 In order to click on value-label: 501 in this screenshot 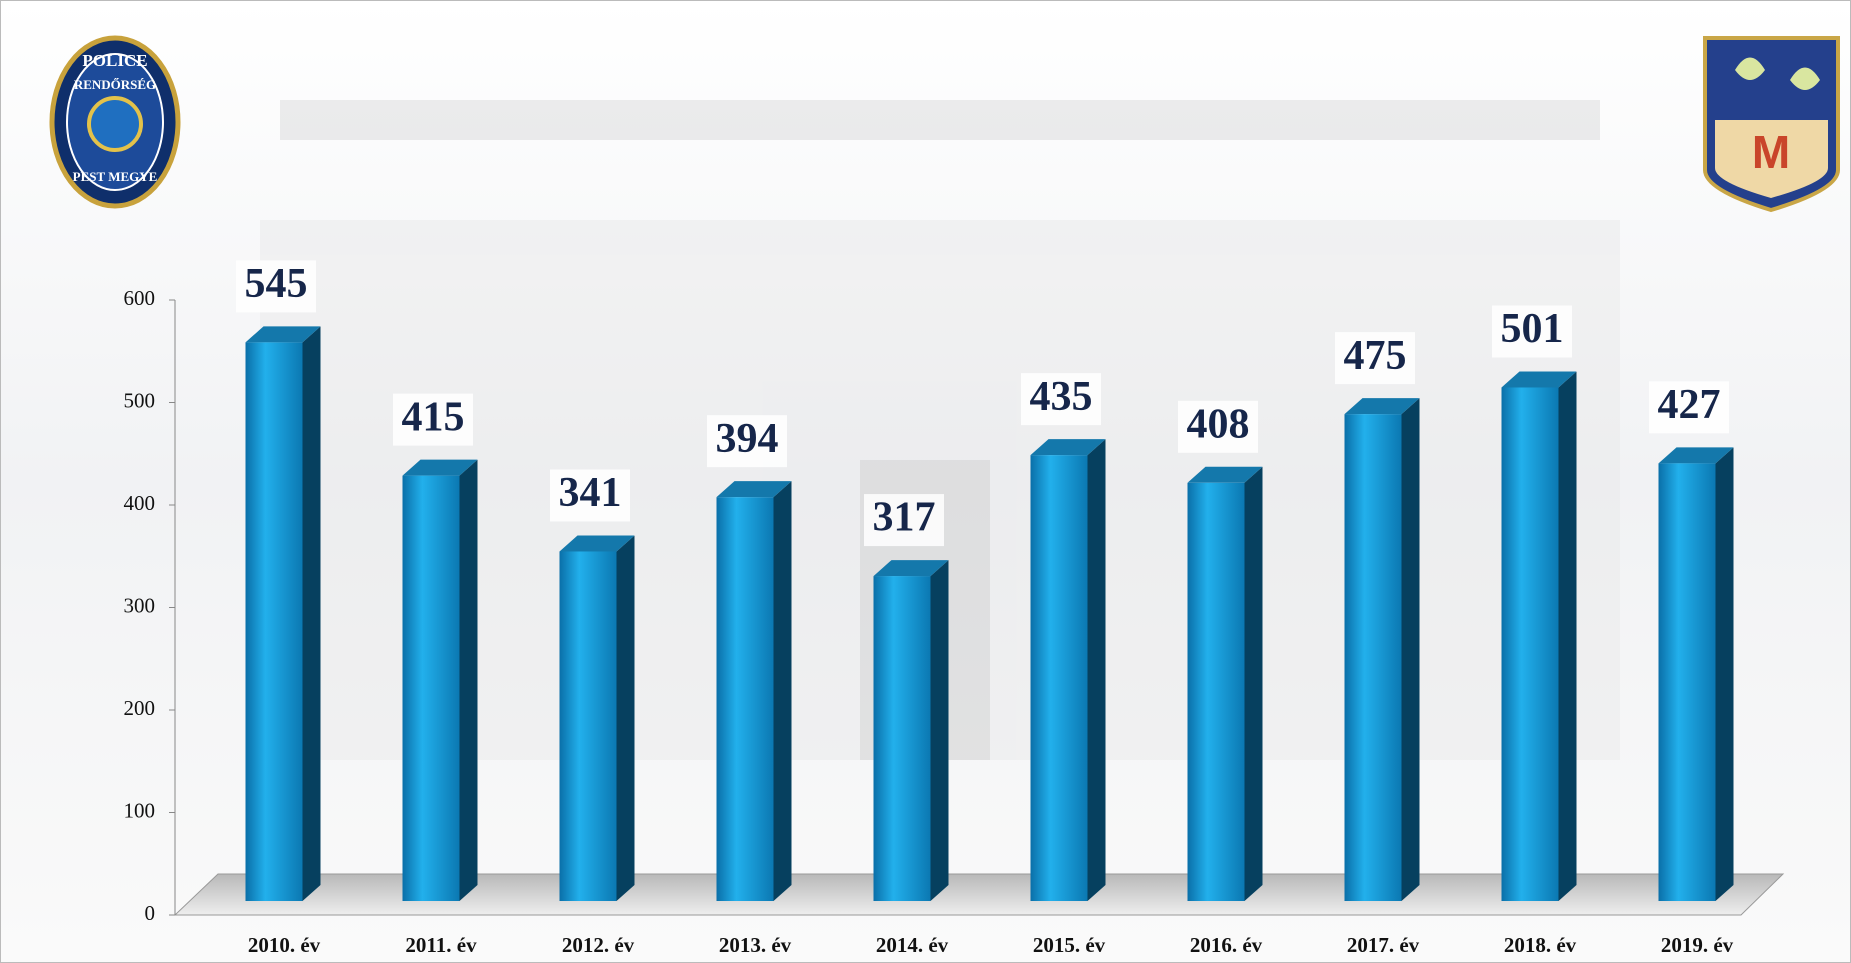, I will do `click(1532, 329)`.